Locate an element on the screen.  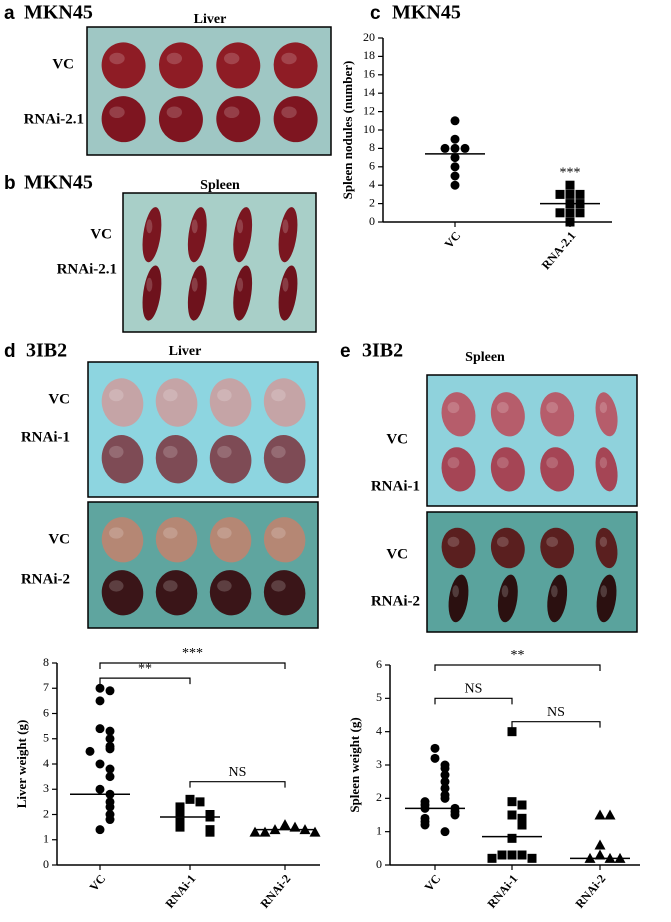
row-label: RNAi-1 is located at coordinates (395, 486).